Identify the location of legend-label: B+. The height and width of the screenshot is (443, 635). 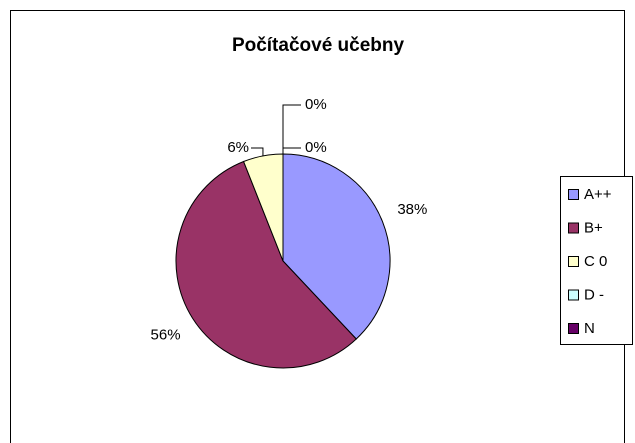
(593, 227).